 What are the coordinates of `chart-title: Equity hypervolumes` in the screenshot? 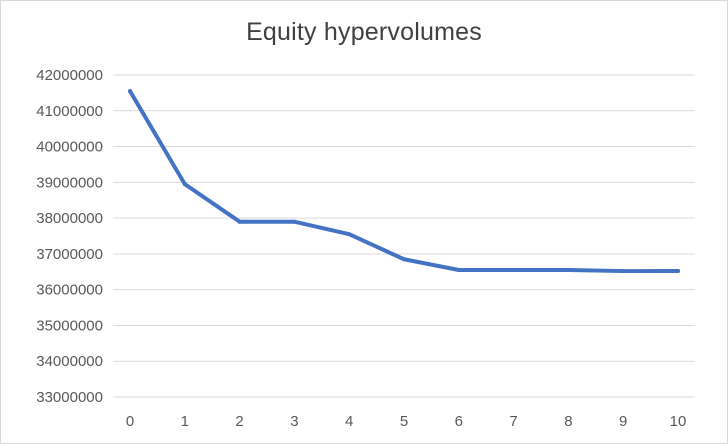 It's located at (364, 32).